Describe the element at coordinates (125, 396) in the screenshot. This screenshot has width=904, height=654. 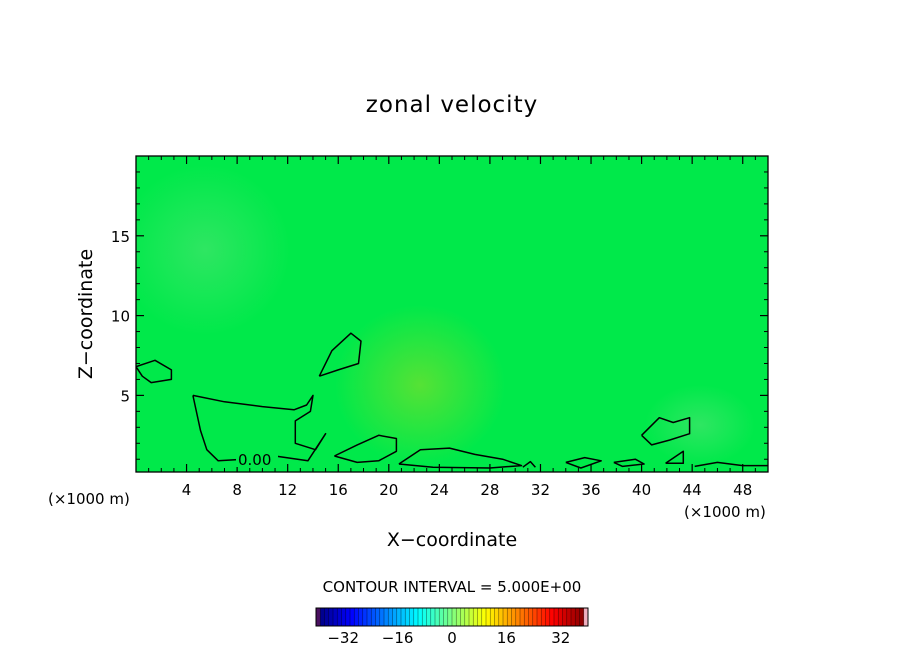
I see `y-tick-label: 5` at that location.